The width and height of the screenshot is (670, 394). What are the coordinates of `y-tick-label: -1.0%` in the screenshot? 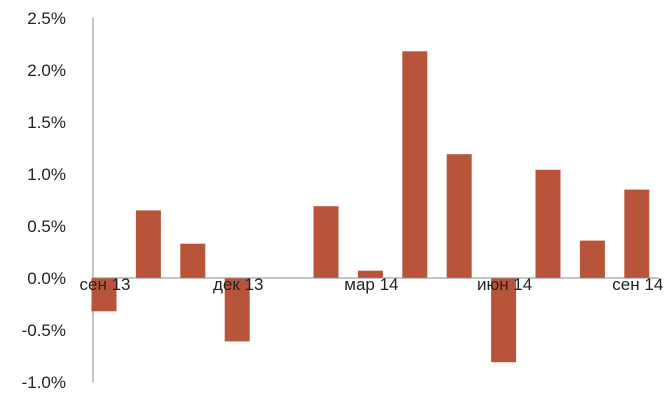 It's located at (44, 382).